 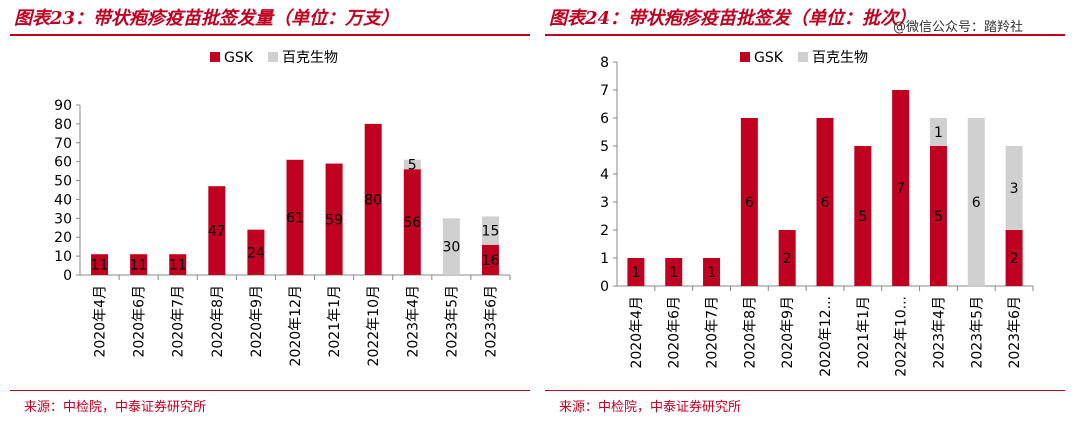 I want to click on data-label: 56, so click(x=412, y=223).